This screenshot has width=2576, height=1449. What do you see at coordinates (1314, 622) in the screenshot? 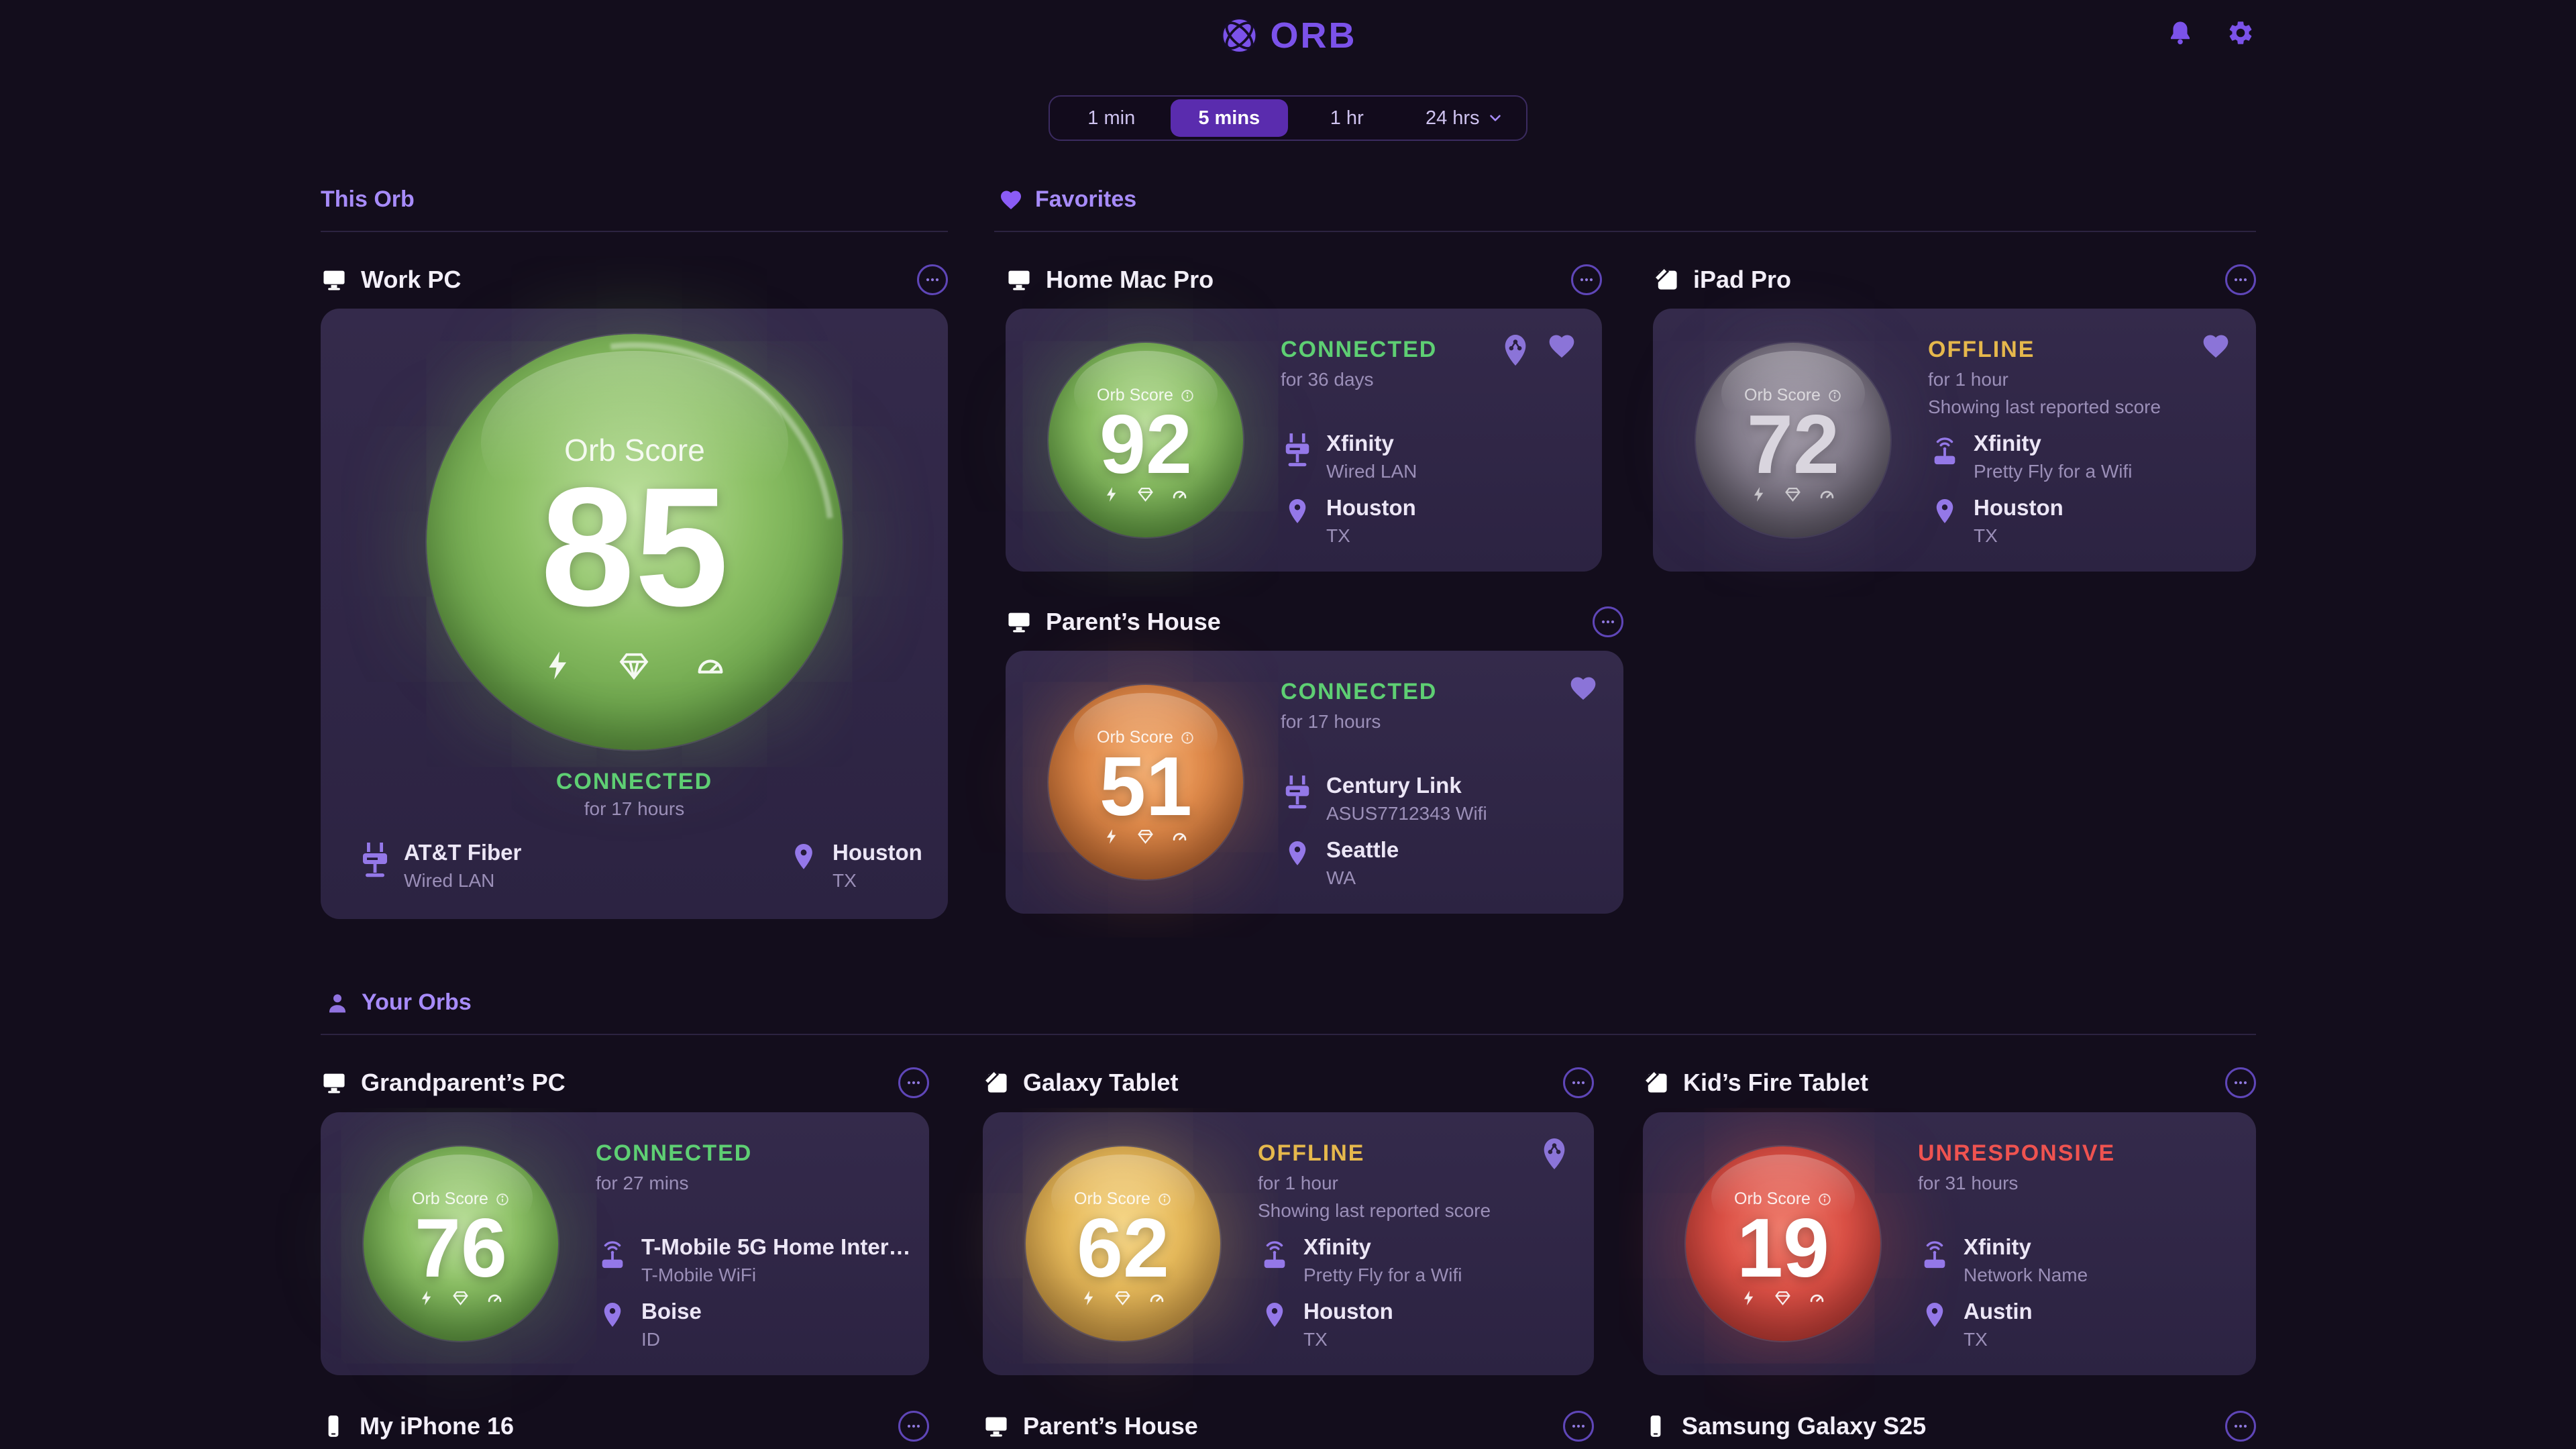
I see `card-head-parents-house: Parent’s House` at bounding box center [1314, 622].